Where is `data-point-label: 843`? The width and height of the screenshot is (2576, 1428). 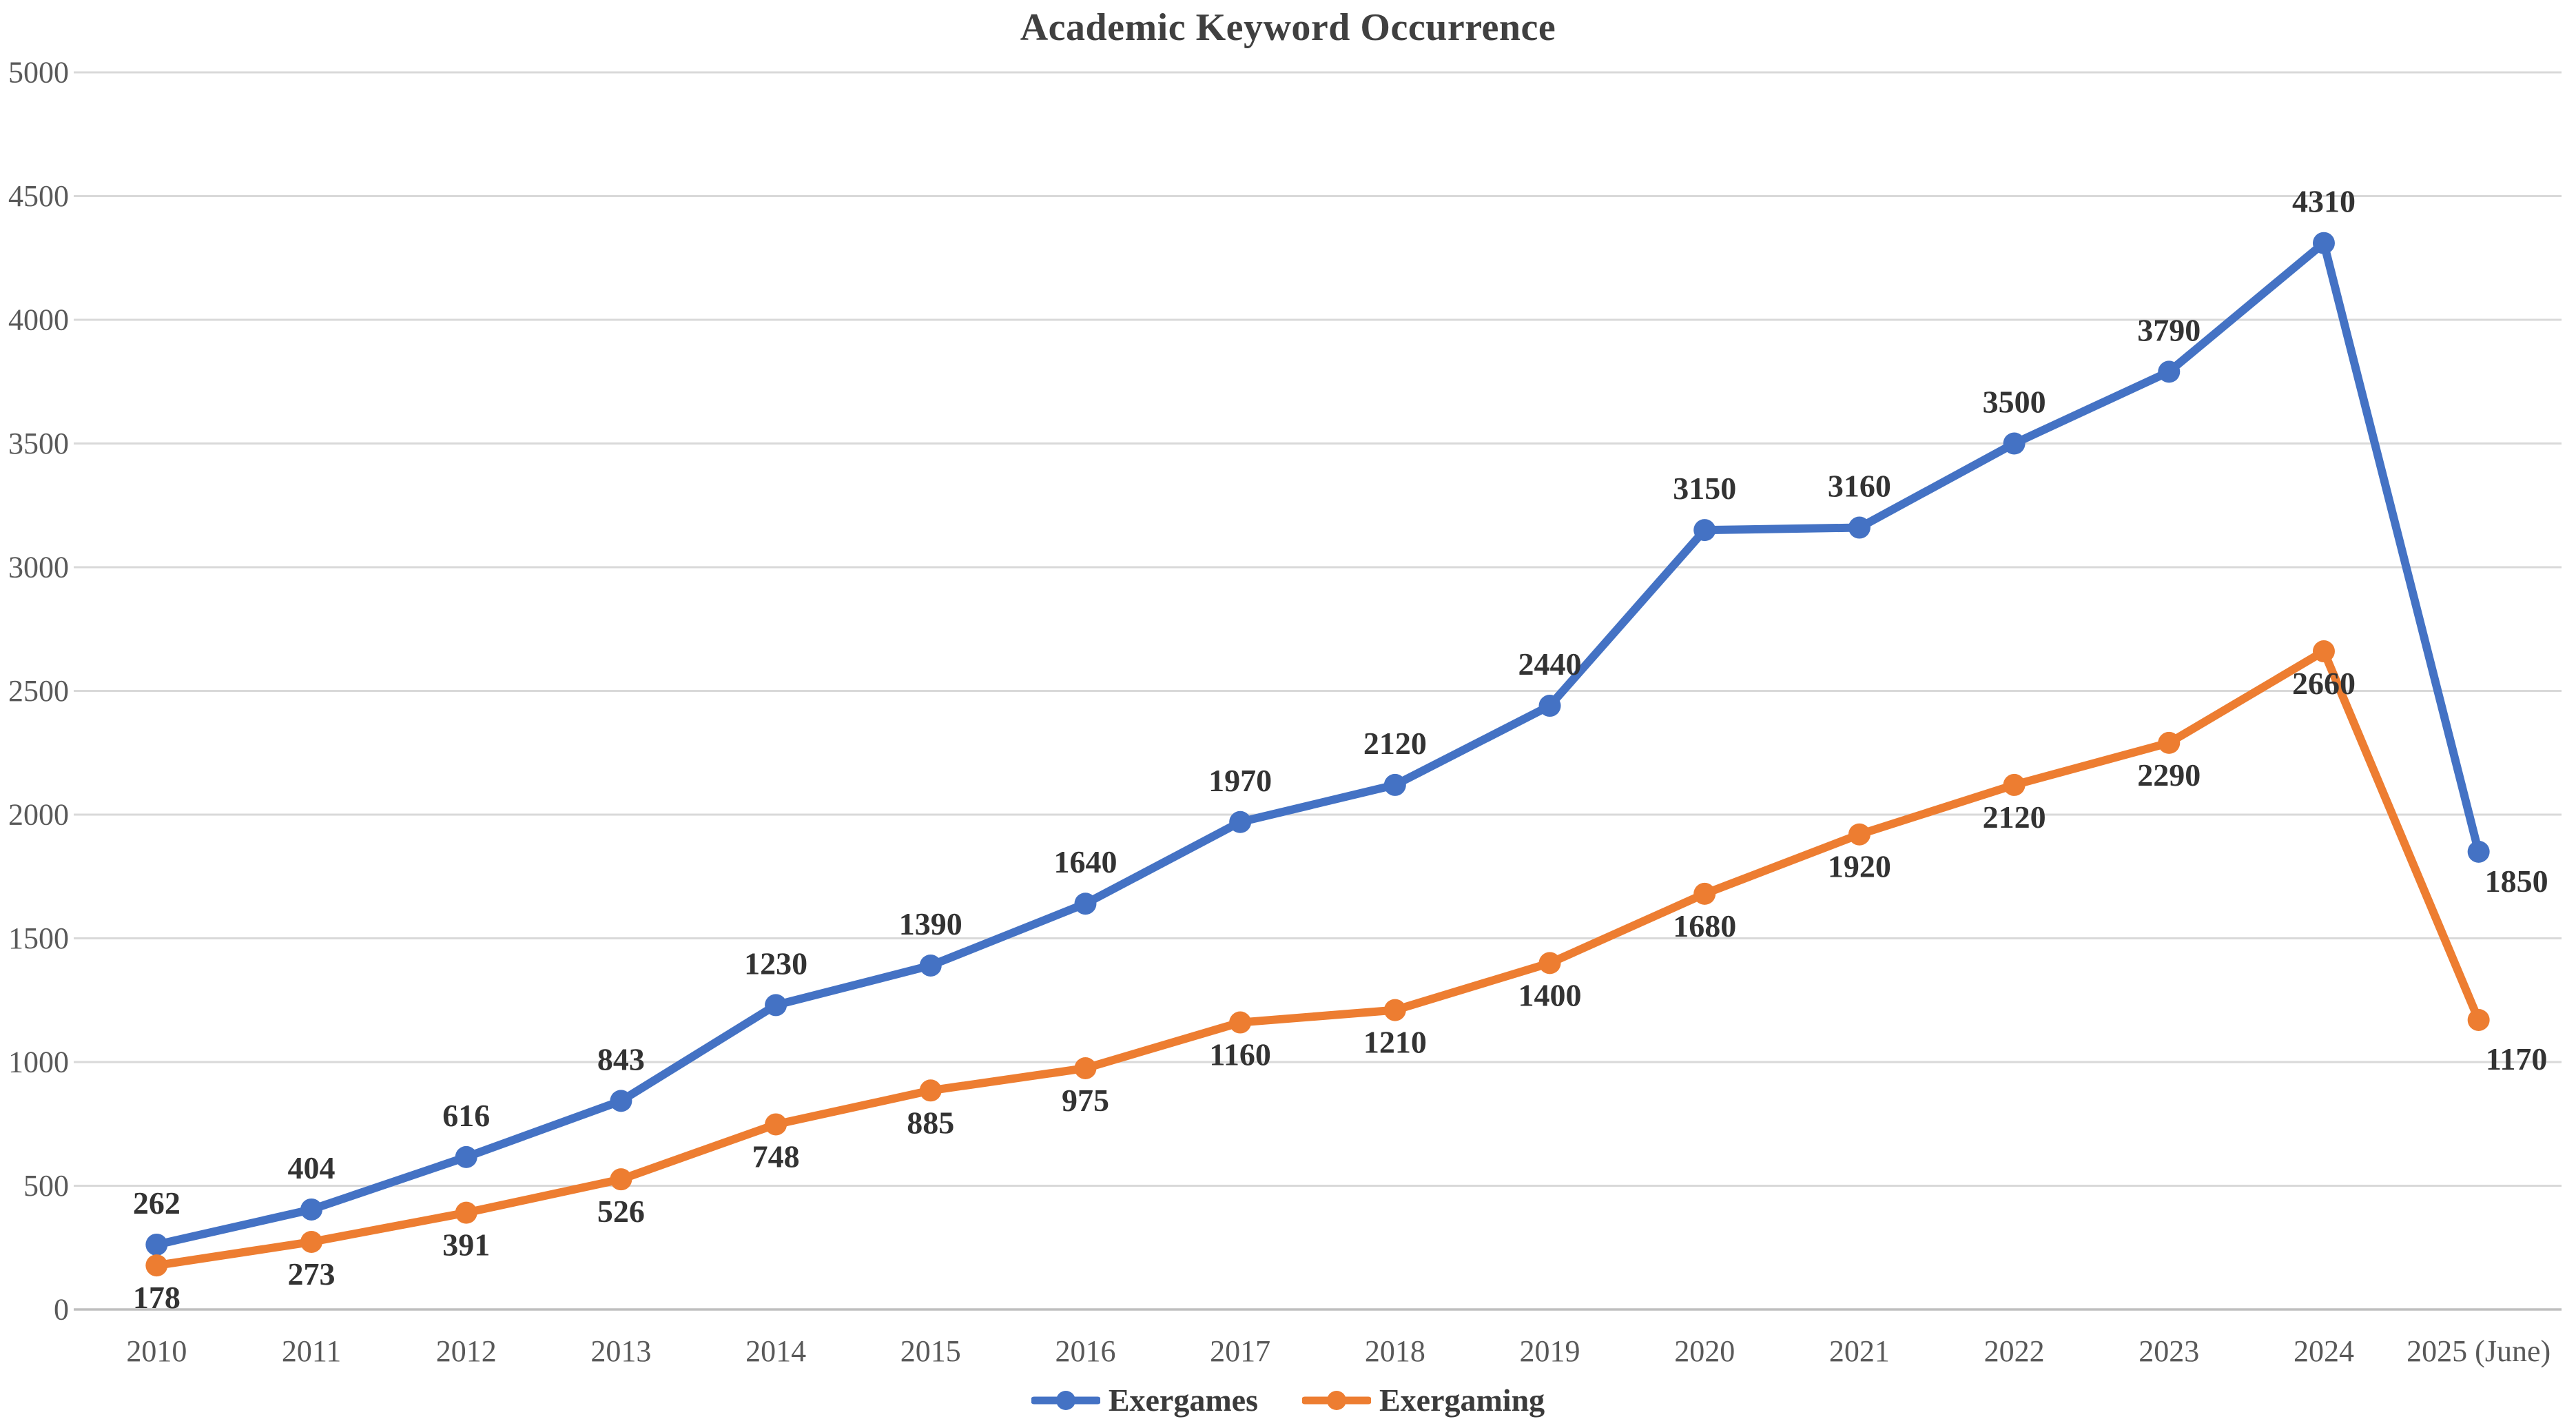 data-point-label: 843 is located at coordinates (621, 1059).